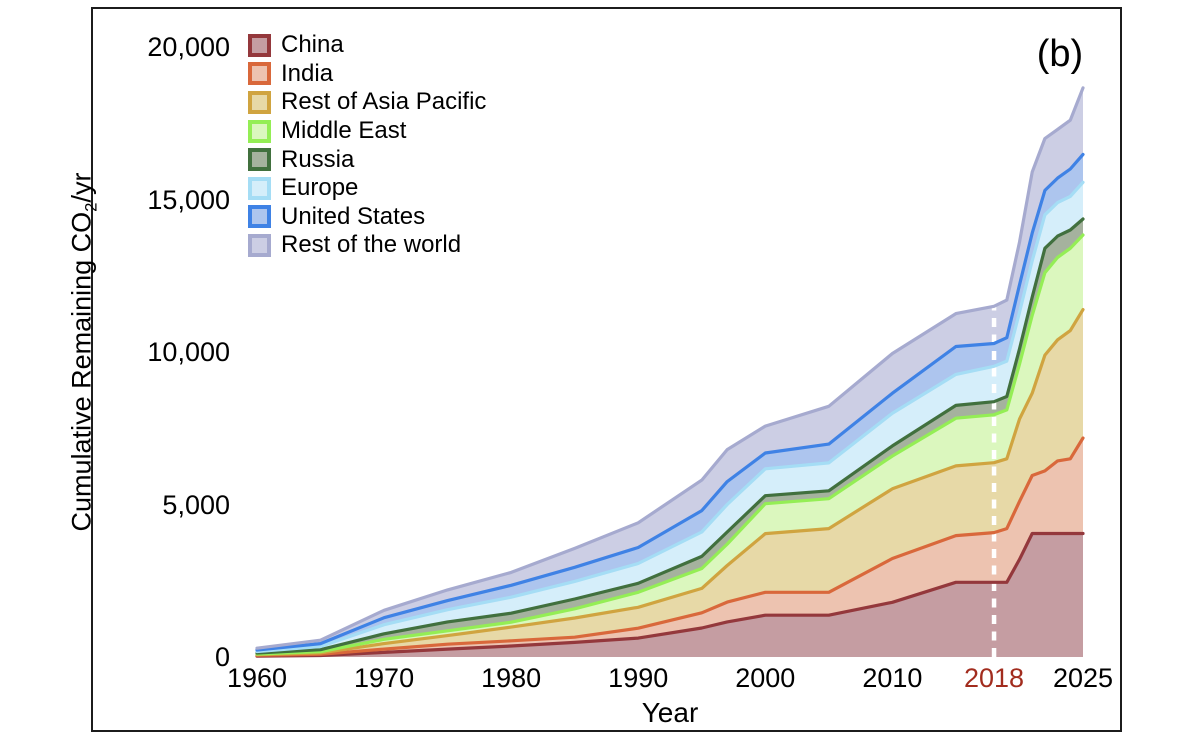  What do you see at coordinates (257, 678) in the screenshot?
I see `x-tick-1960: 1960` at bounding box center [257, 678].